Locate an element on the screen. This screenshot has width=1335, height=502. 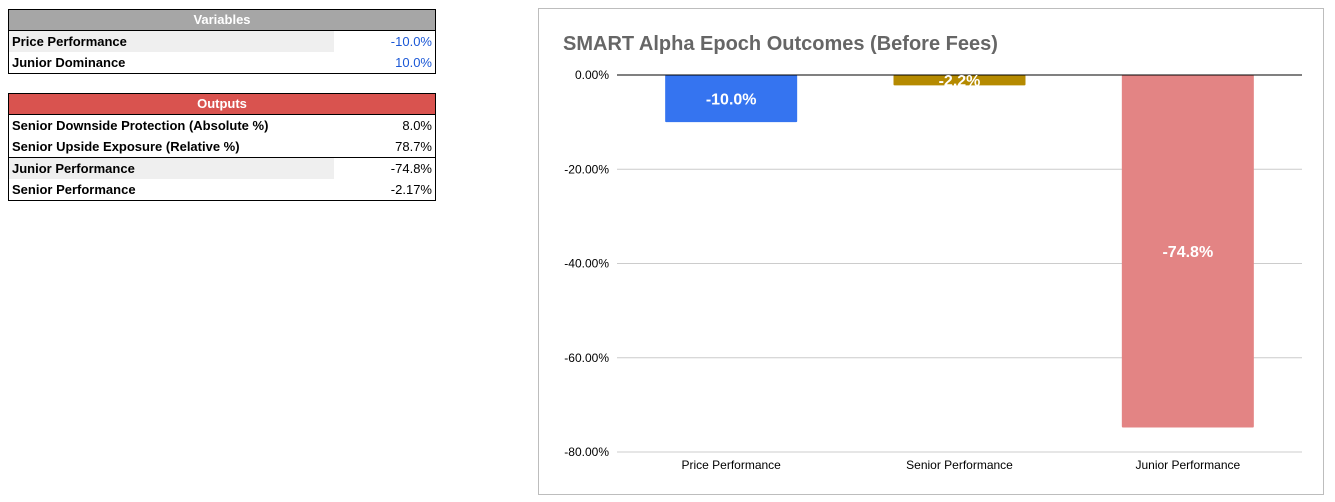
y-tick-label: -20.00% is located at coordinates (586, 169).